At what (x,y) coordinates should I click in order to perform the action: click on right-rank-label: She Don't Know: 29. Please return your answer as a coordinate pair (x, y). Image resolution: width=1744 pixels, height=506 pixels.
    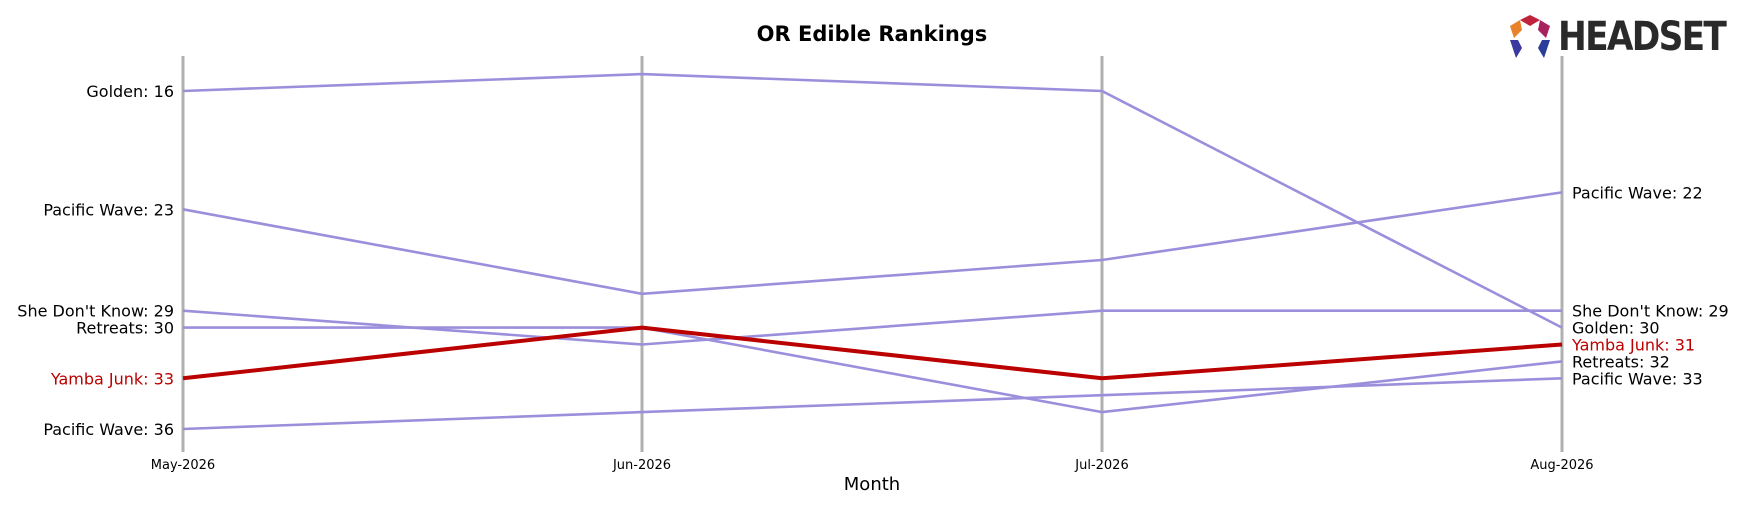
    Looking at the image, I should click on (1650, 311).